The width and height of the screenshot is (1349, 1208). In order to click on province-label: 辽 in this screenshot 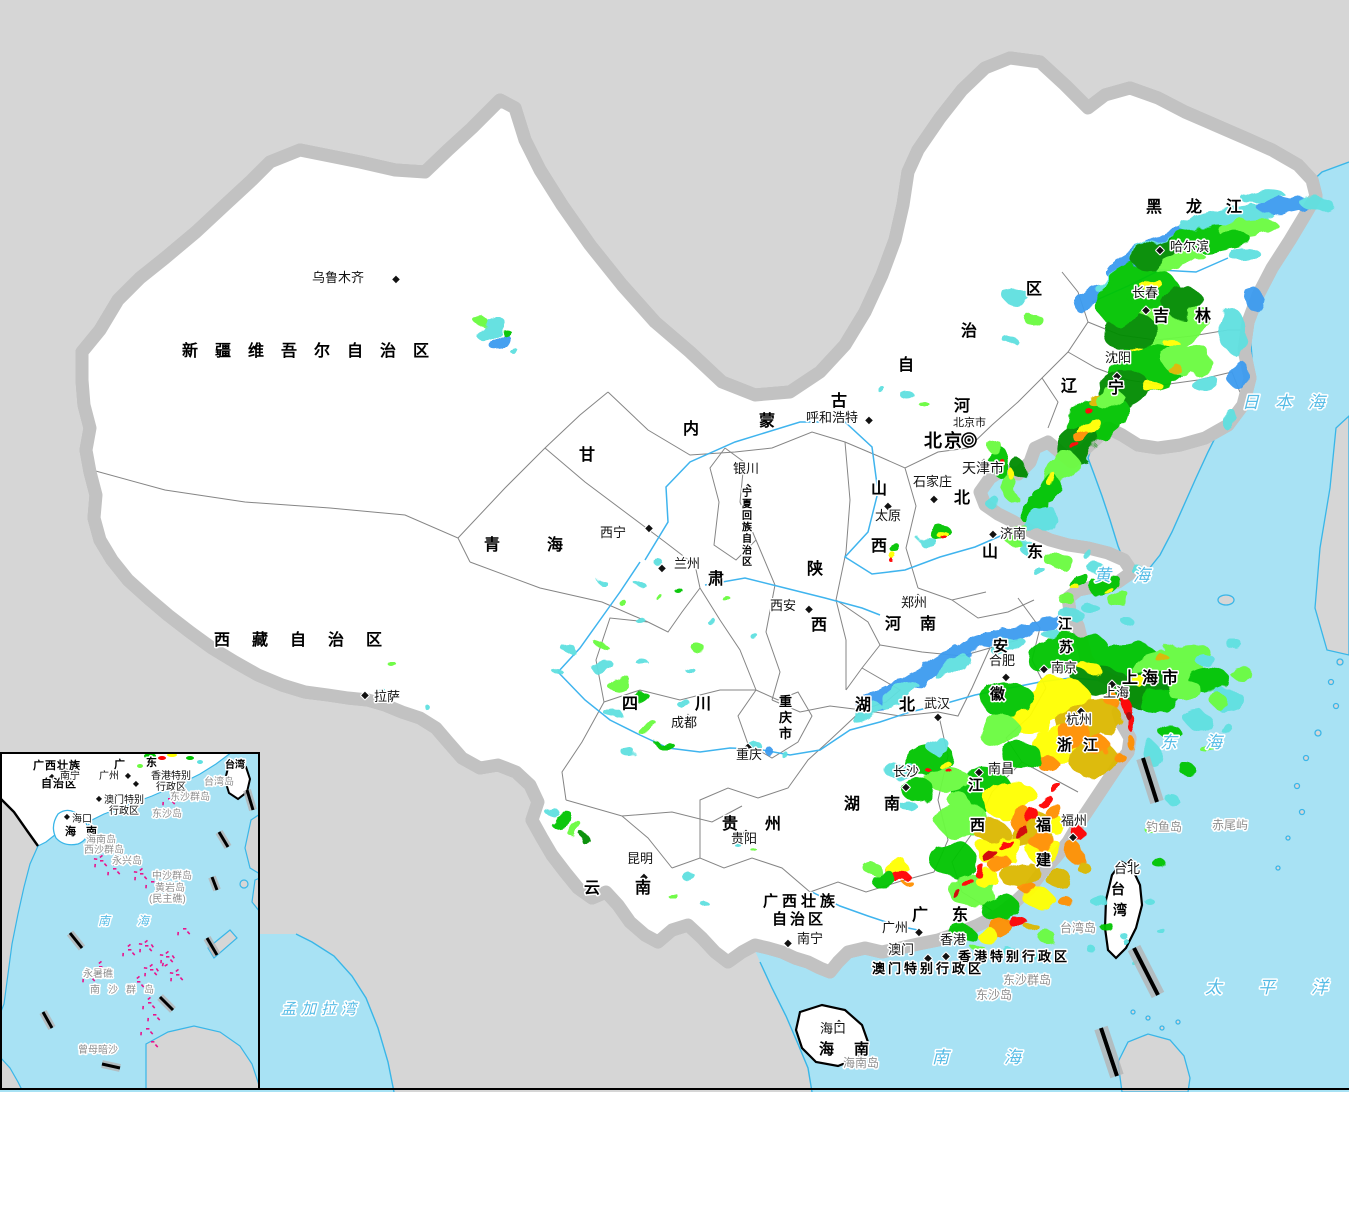, I will do `click(1069, 386)`.